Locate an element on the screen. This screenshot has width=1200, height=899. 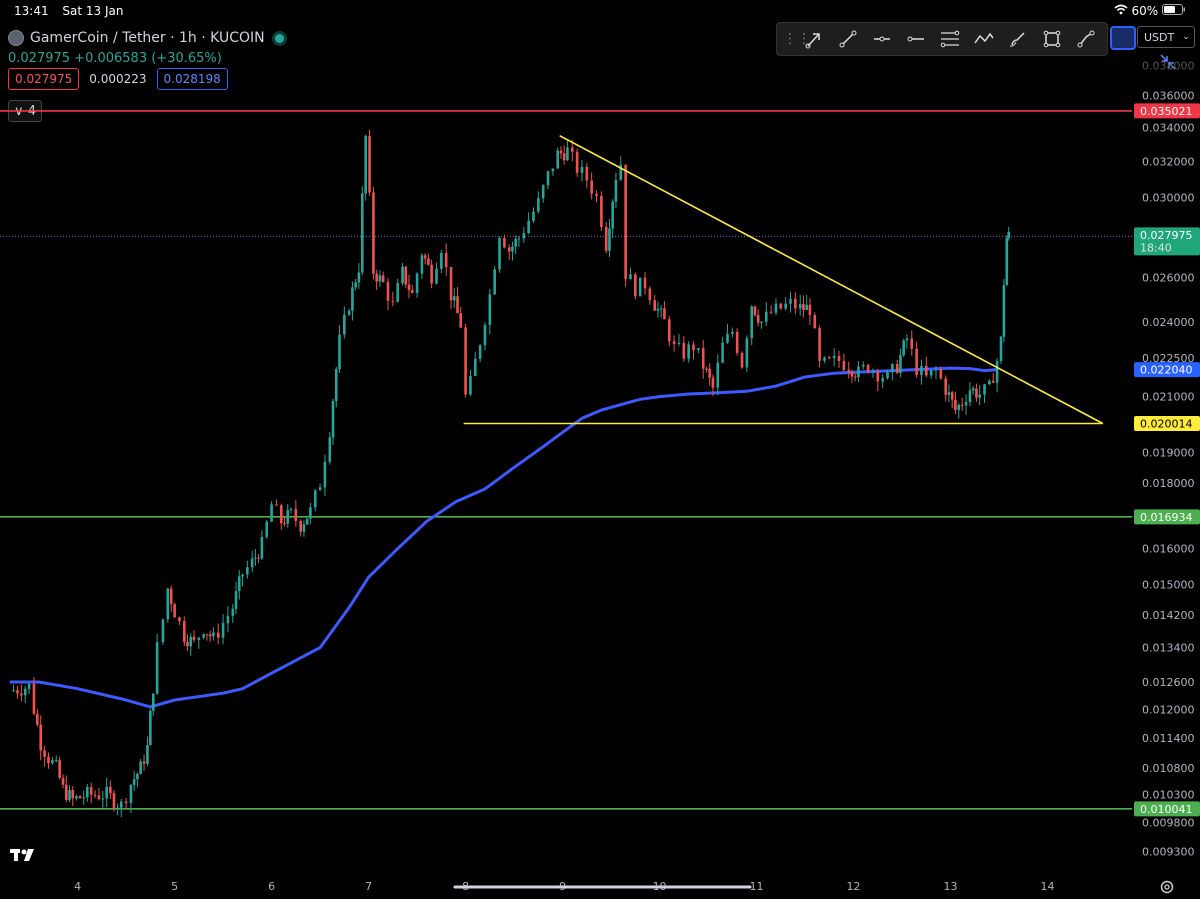
quote-boxes: 0.027975 0.000223 0.028198 is located at coordinates (121, 79).